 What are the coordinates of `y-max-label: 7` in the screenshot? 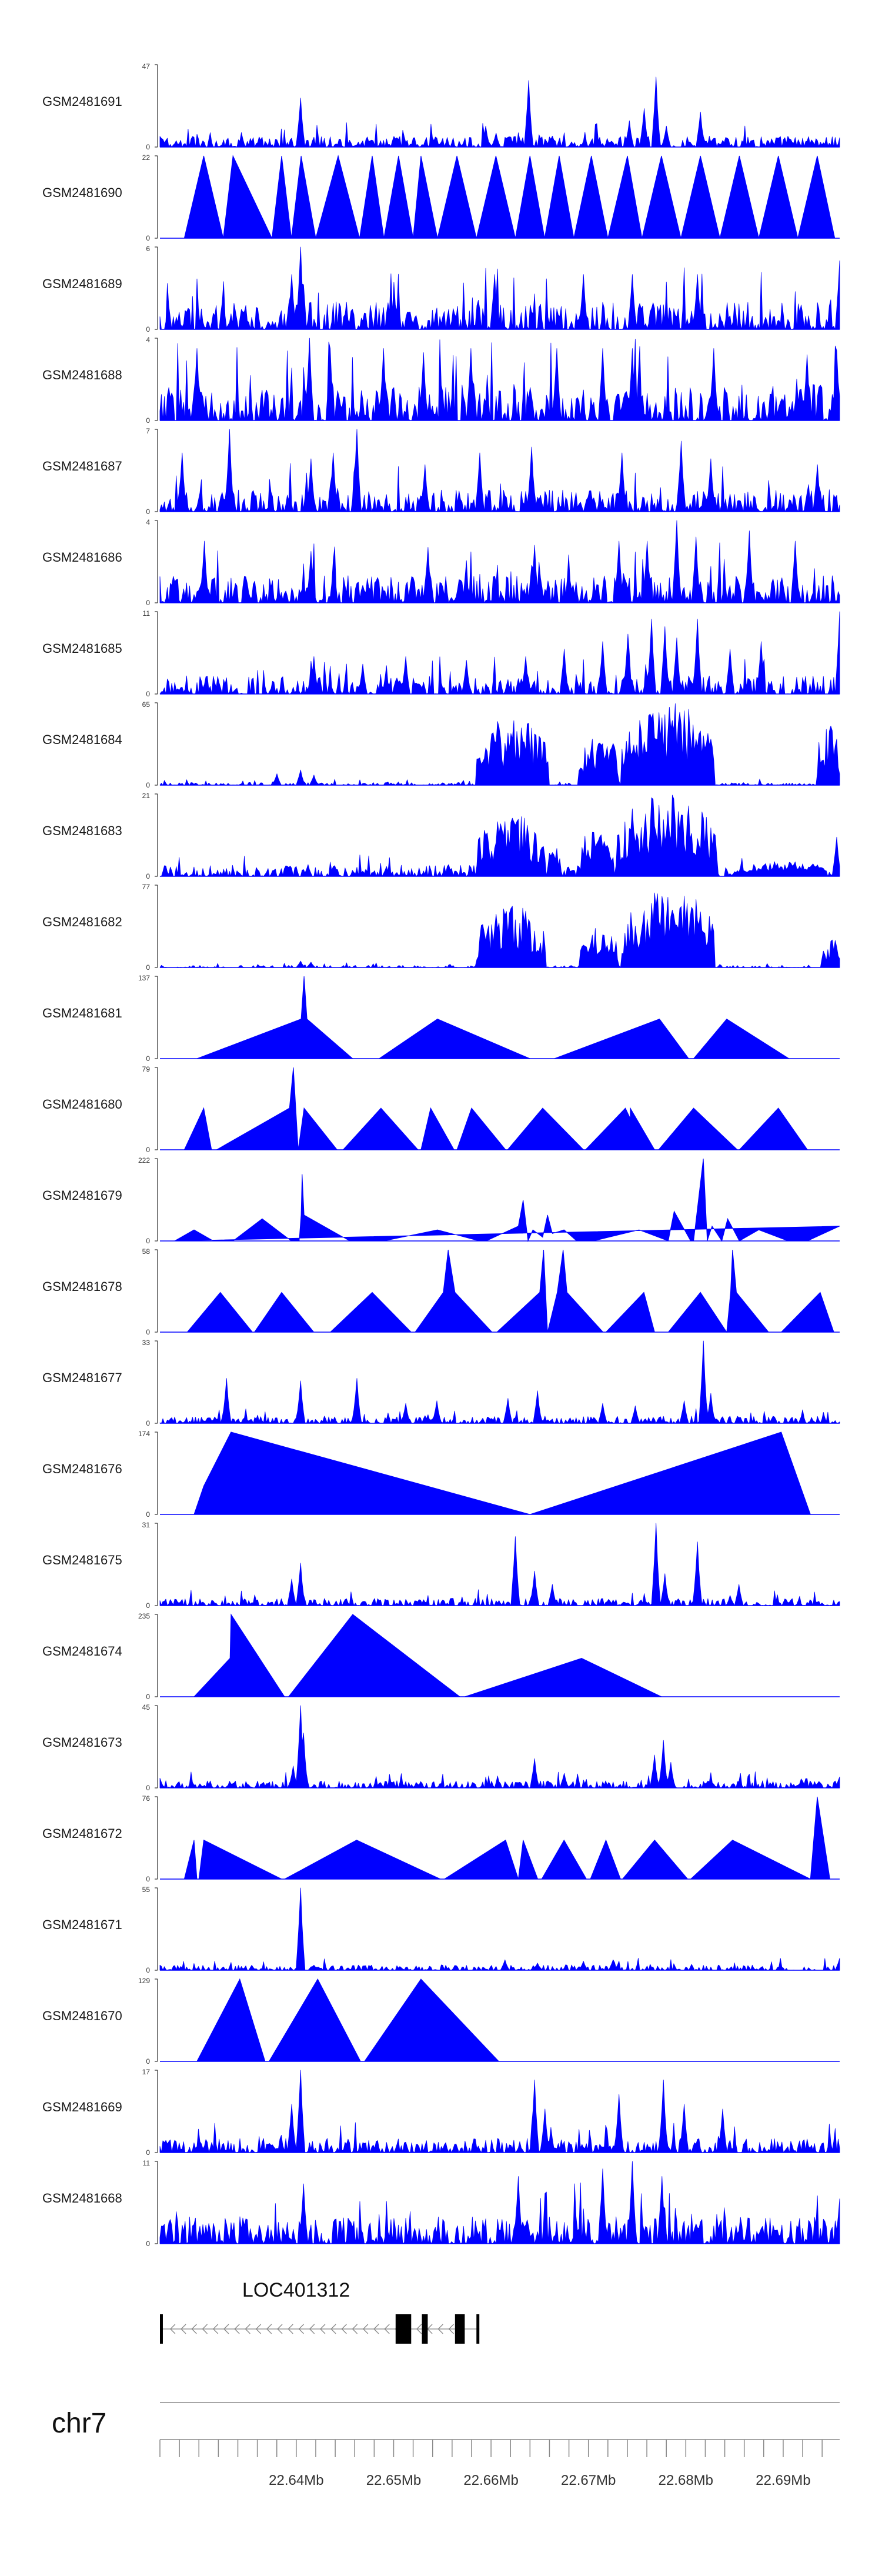 It's located at (148, 431).